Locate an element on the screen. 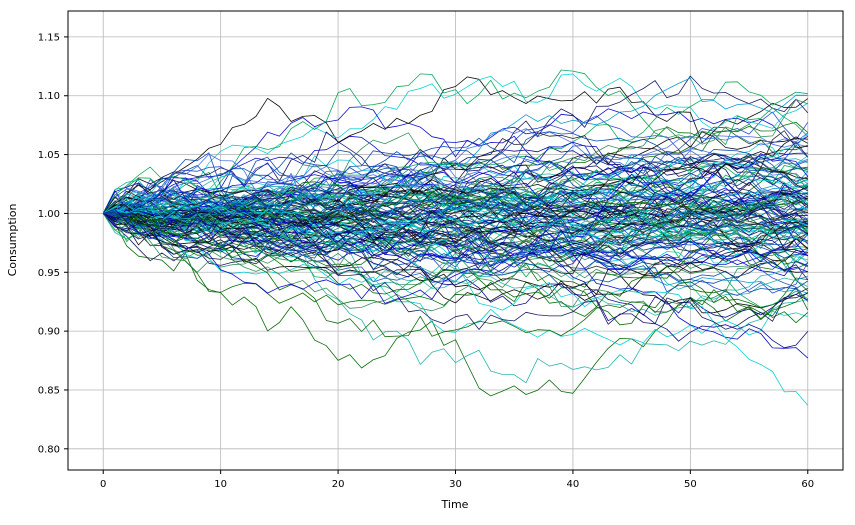  y-tick-label: 0.85 is located at coordinates (49, 390).